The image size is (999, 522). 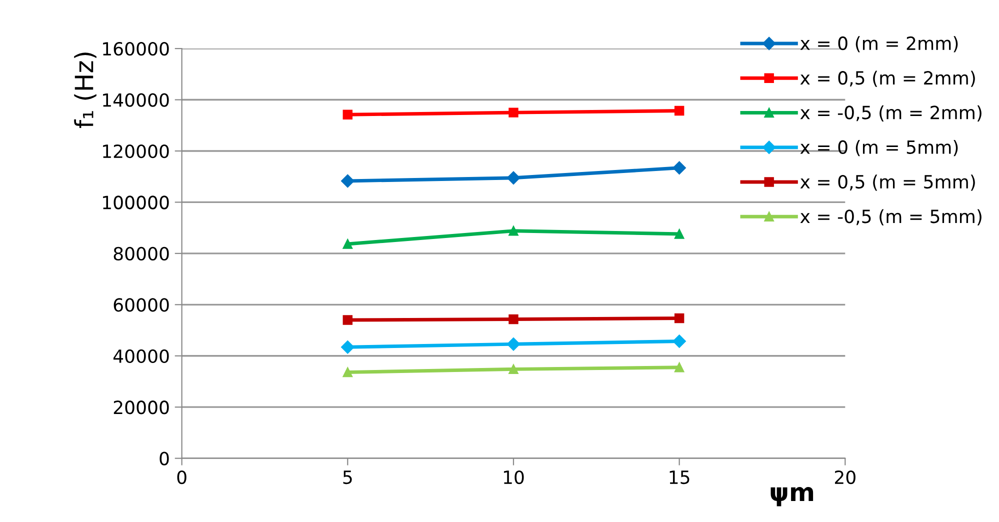 What do you see at coordinates (680, 477) in the screenshot?
I see `x-tick-label: 15` at bounding box center [680, 477].